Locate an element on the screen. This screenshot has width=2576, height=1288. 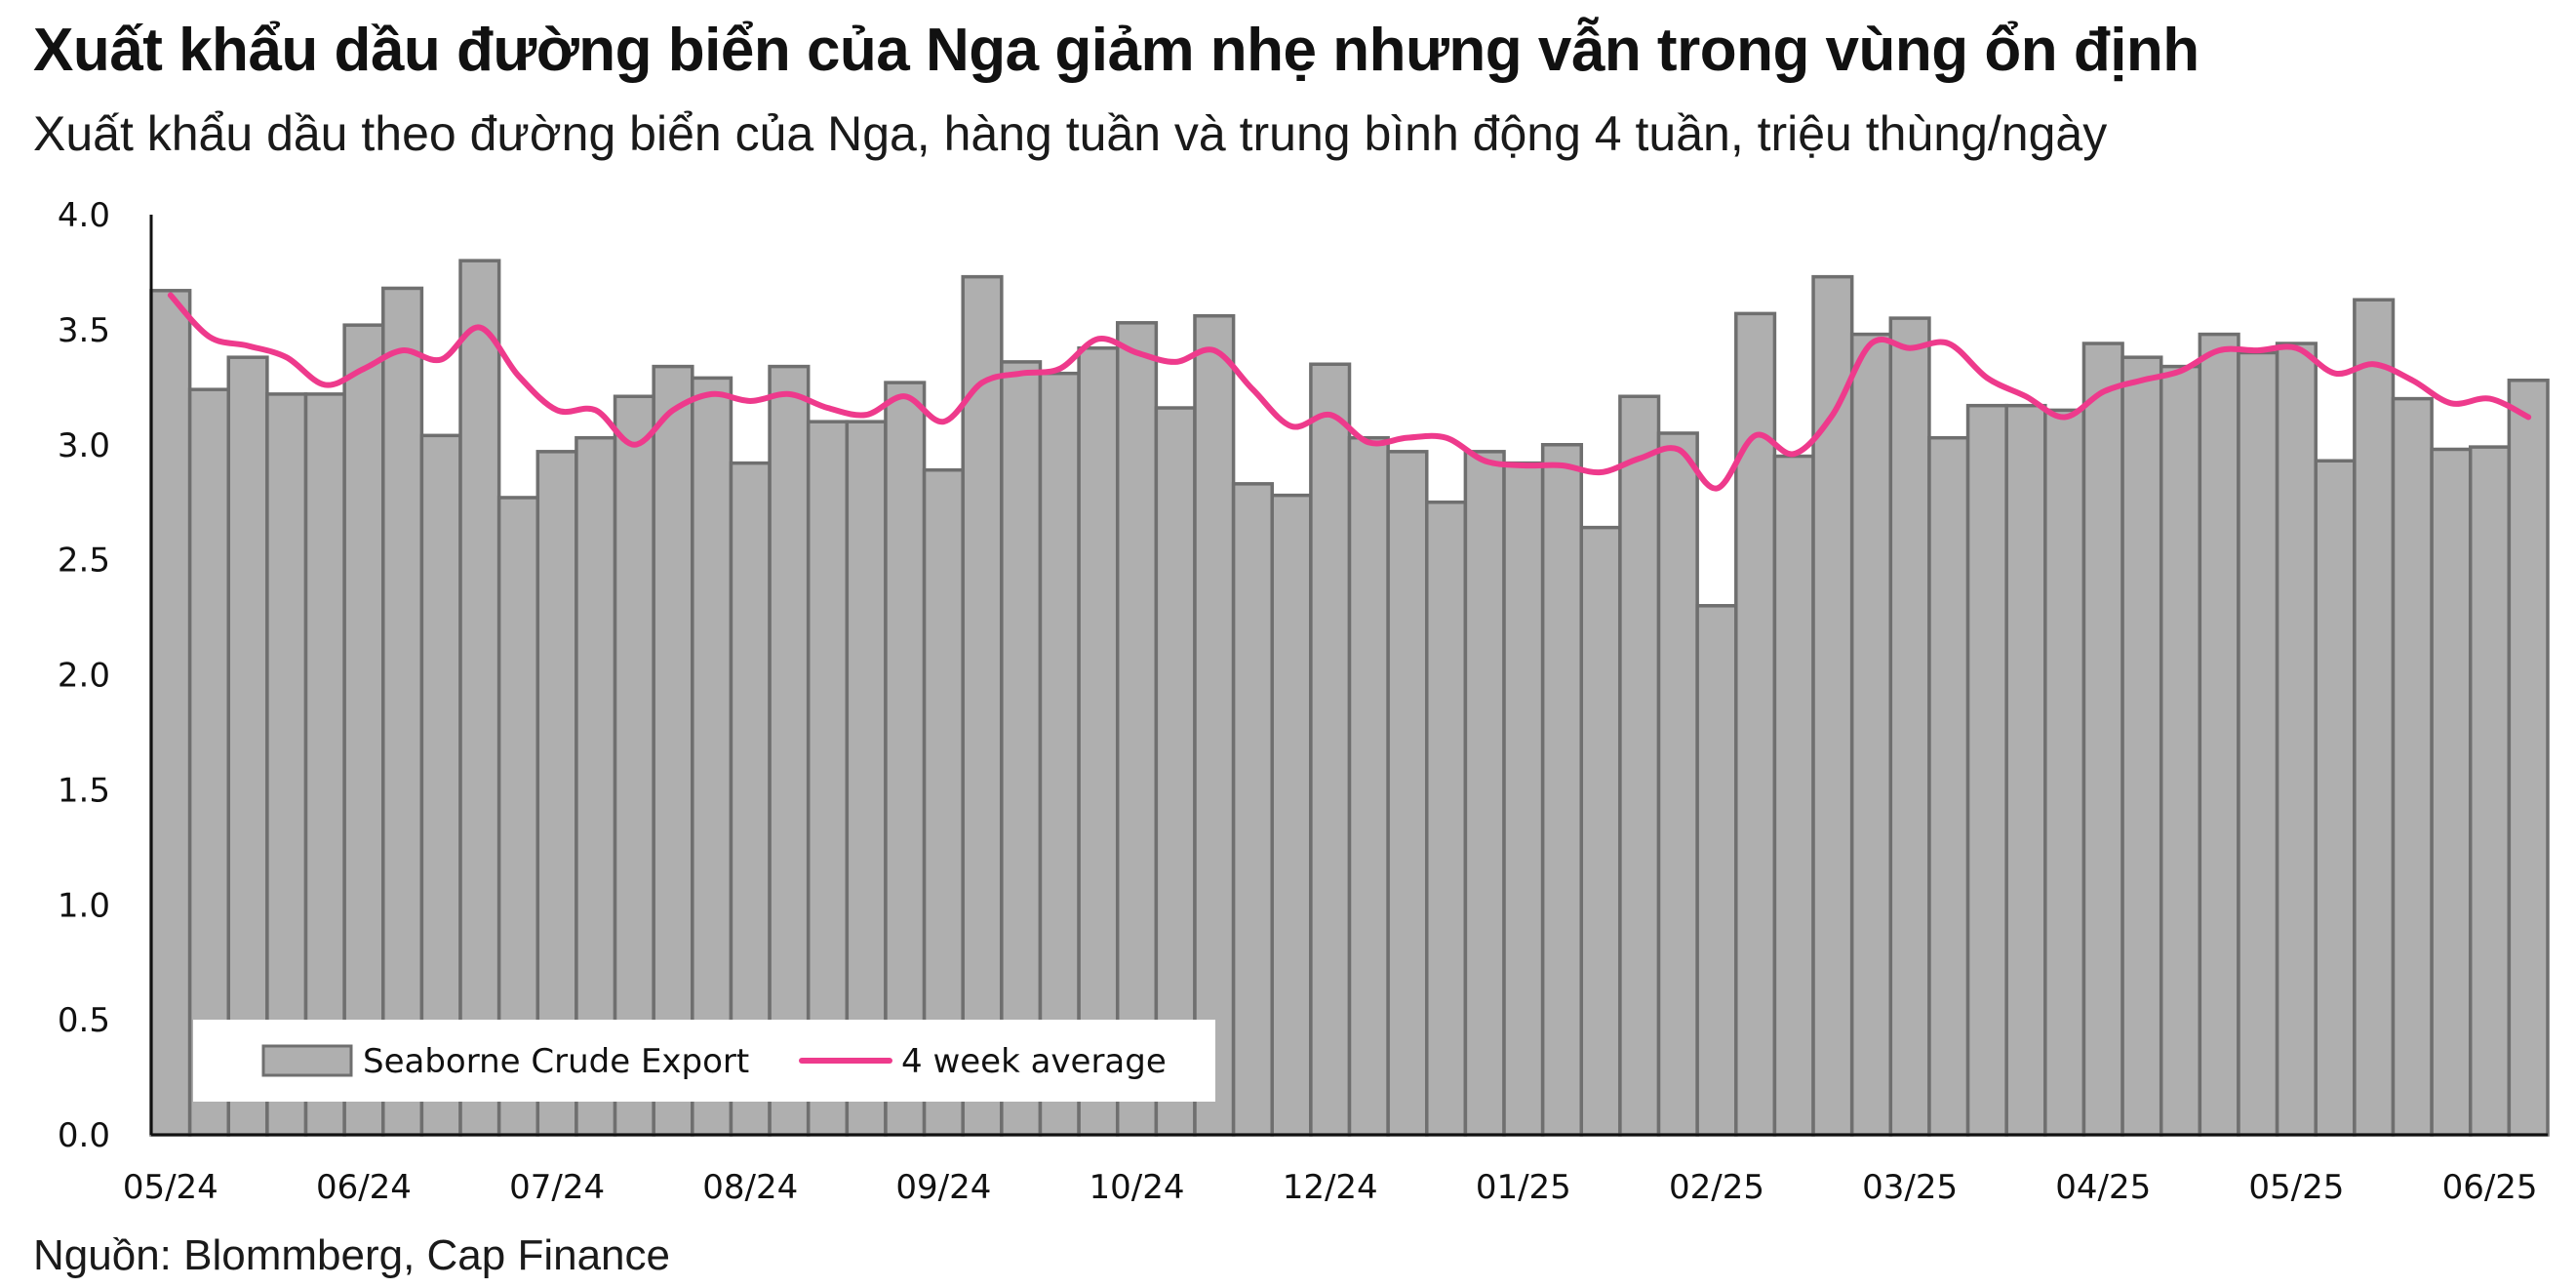
x-tick-label: 05/25 is located at coordinates (2296, 1187).